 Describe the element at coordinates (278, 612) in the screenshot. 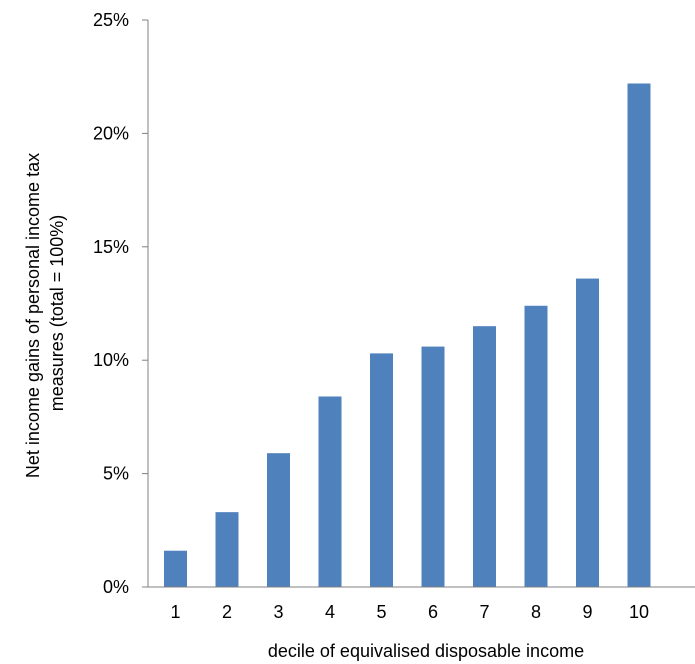

I see `x-tick-label: 3` at that location.